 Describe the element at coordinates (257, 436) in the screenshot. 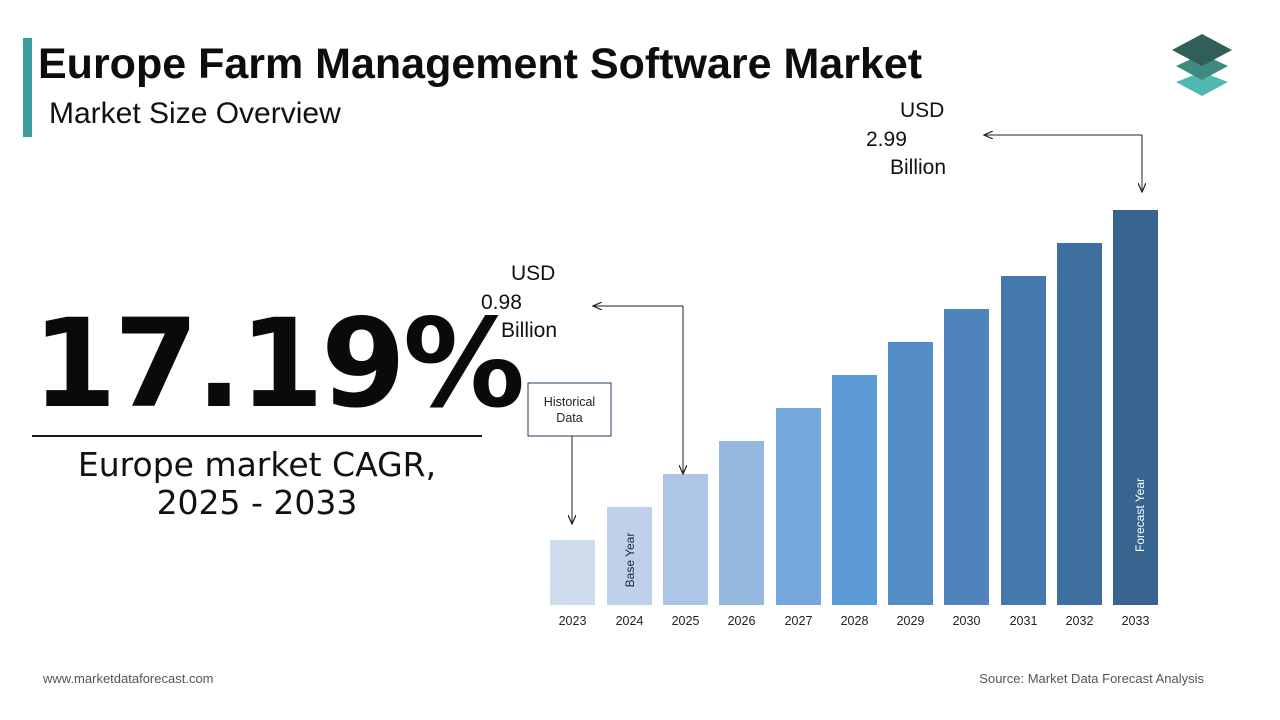

I see `cagr-divider` at that location.